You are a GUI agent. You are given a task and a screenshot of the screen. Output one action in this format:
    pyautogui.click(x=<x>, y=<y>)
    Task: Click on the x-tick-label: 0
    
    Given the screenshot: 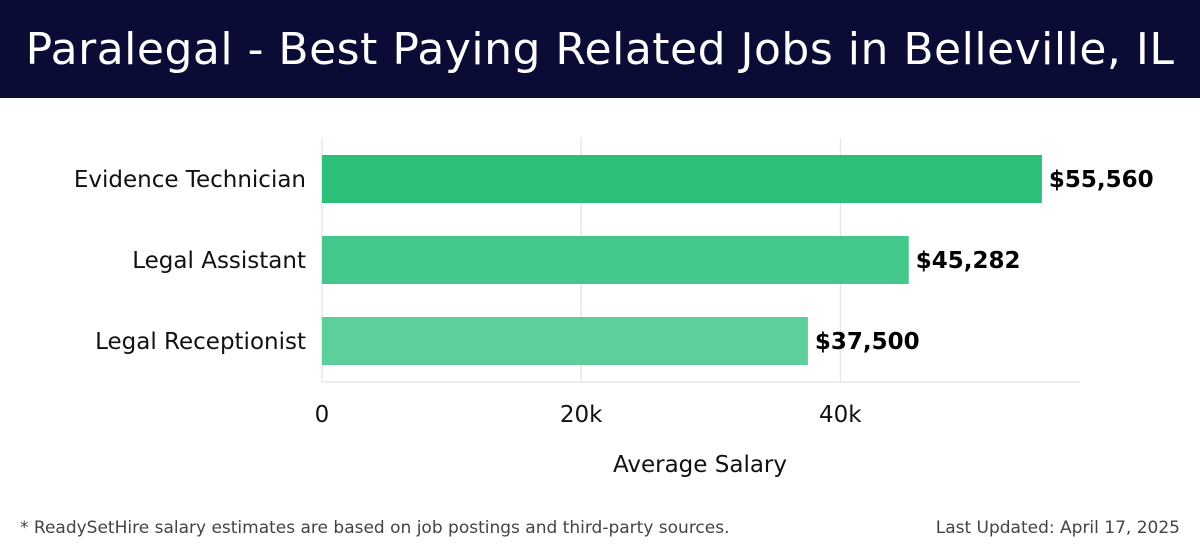 What is the action you would take?
    pyautogui.click(x=322, y=415)
    